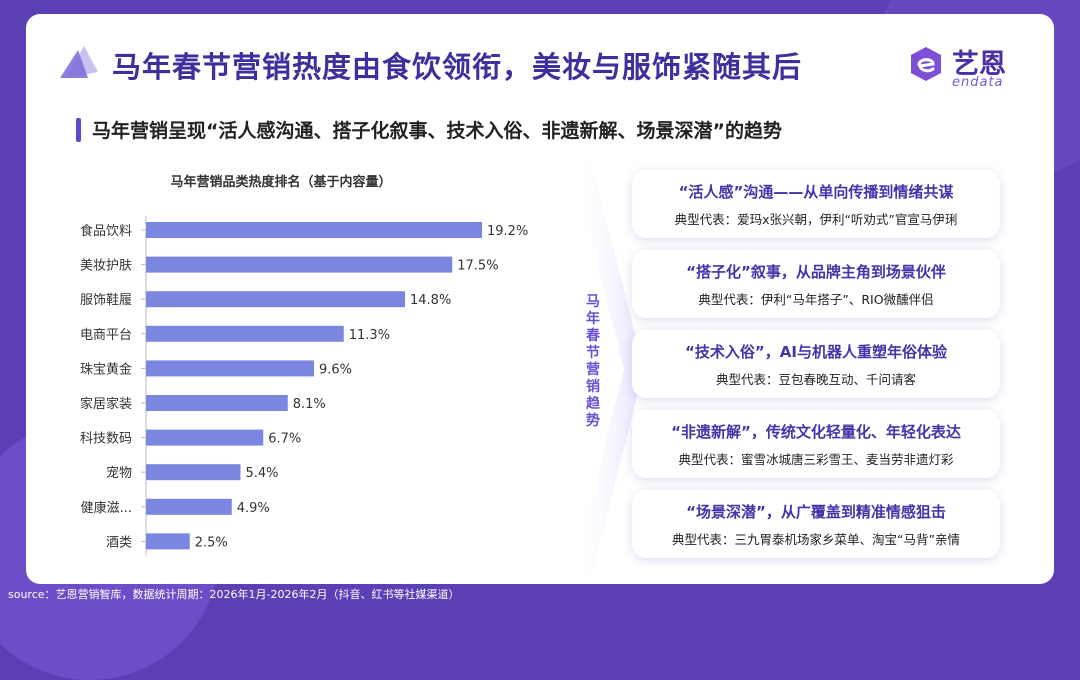  Describe the element at coordinates (106, 439) in the screenshot. I see `y-tick-label: 科技数码` at that location.